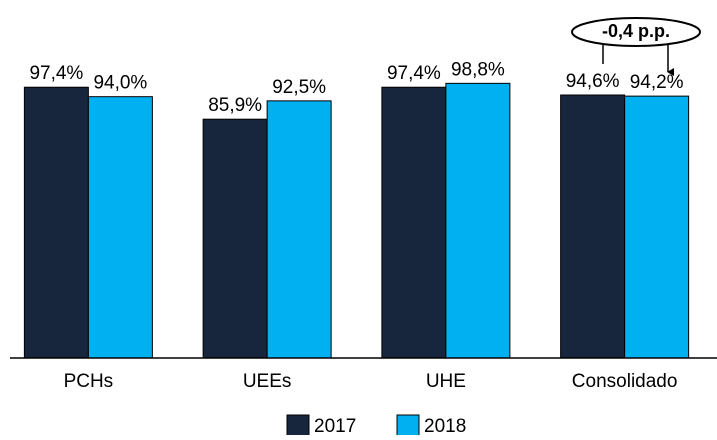  I want to click on annotation-oval, so click(636, 32).